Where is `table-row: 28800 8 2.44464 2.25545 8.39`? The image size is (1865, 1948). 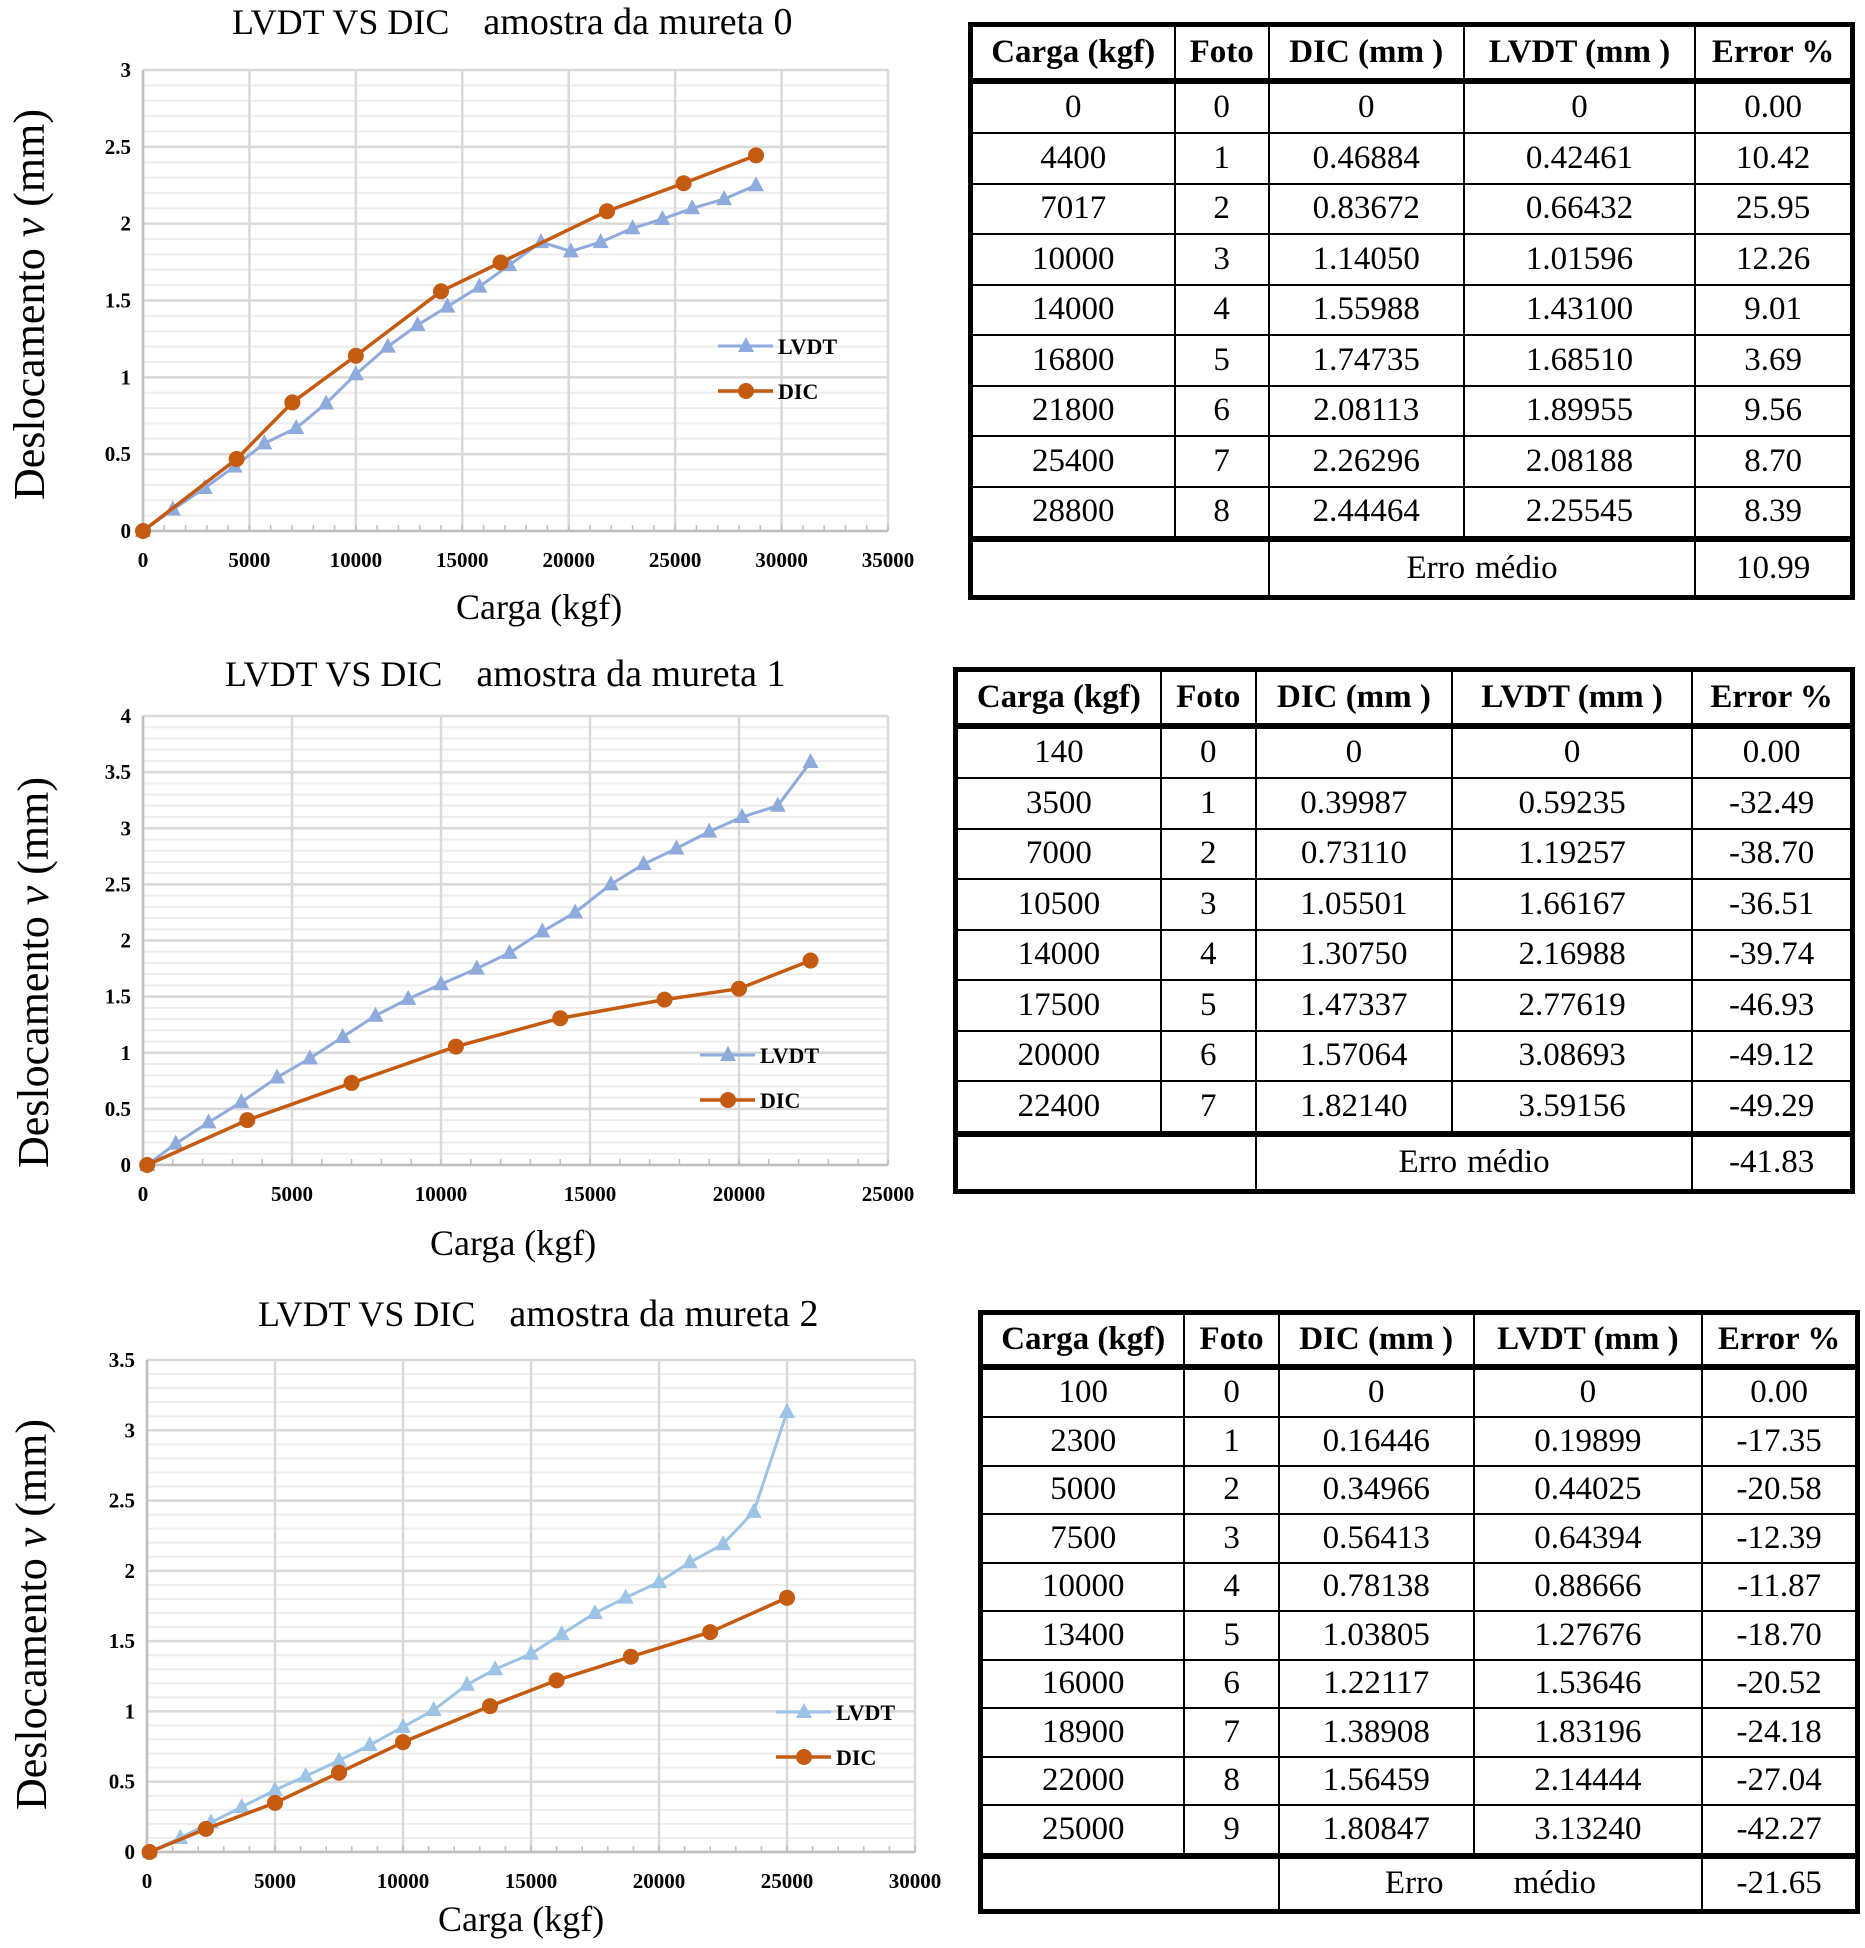
table-row: 28800 8 2.44464 2.25545 8.39 is located at coordinates (1411, 512).